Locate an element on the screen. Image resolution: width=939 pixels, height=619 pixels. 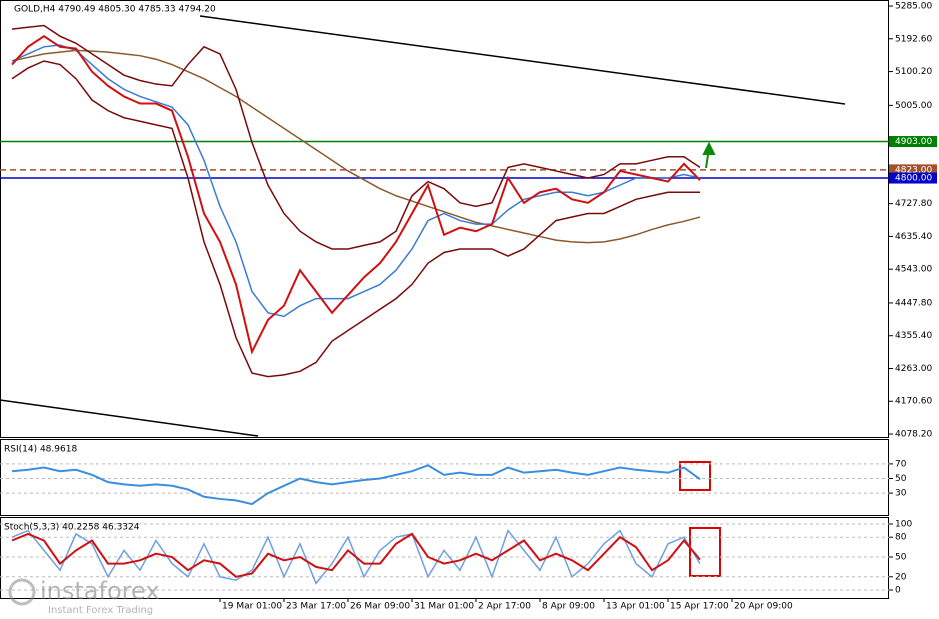
level-label: 4800.00 is located at coordinates (913, 179).